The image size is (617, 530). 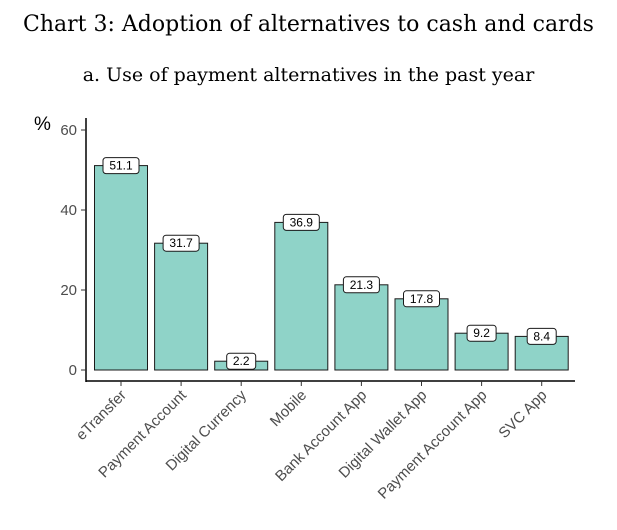 I want to click on data-label: 17.8, so click(x=422, y=299).